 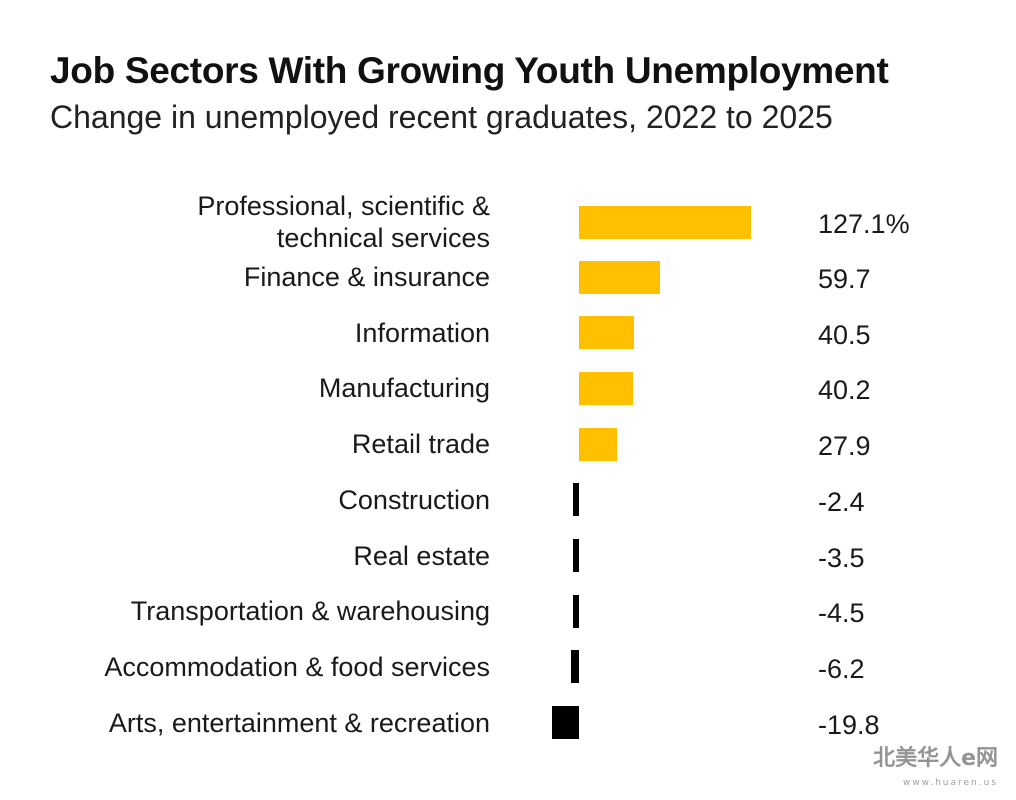 I want to click on value-label: -4.5, so click(x=841, y=613).